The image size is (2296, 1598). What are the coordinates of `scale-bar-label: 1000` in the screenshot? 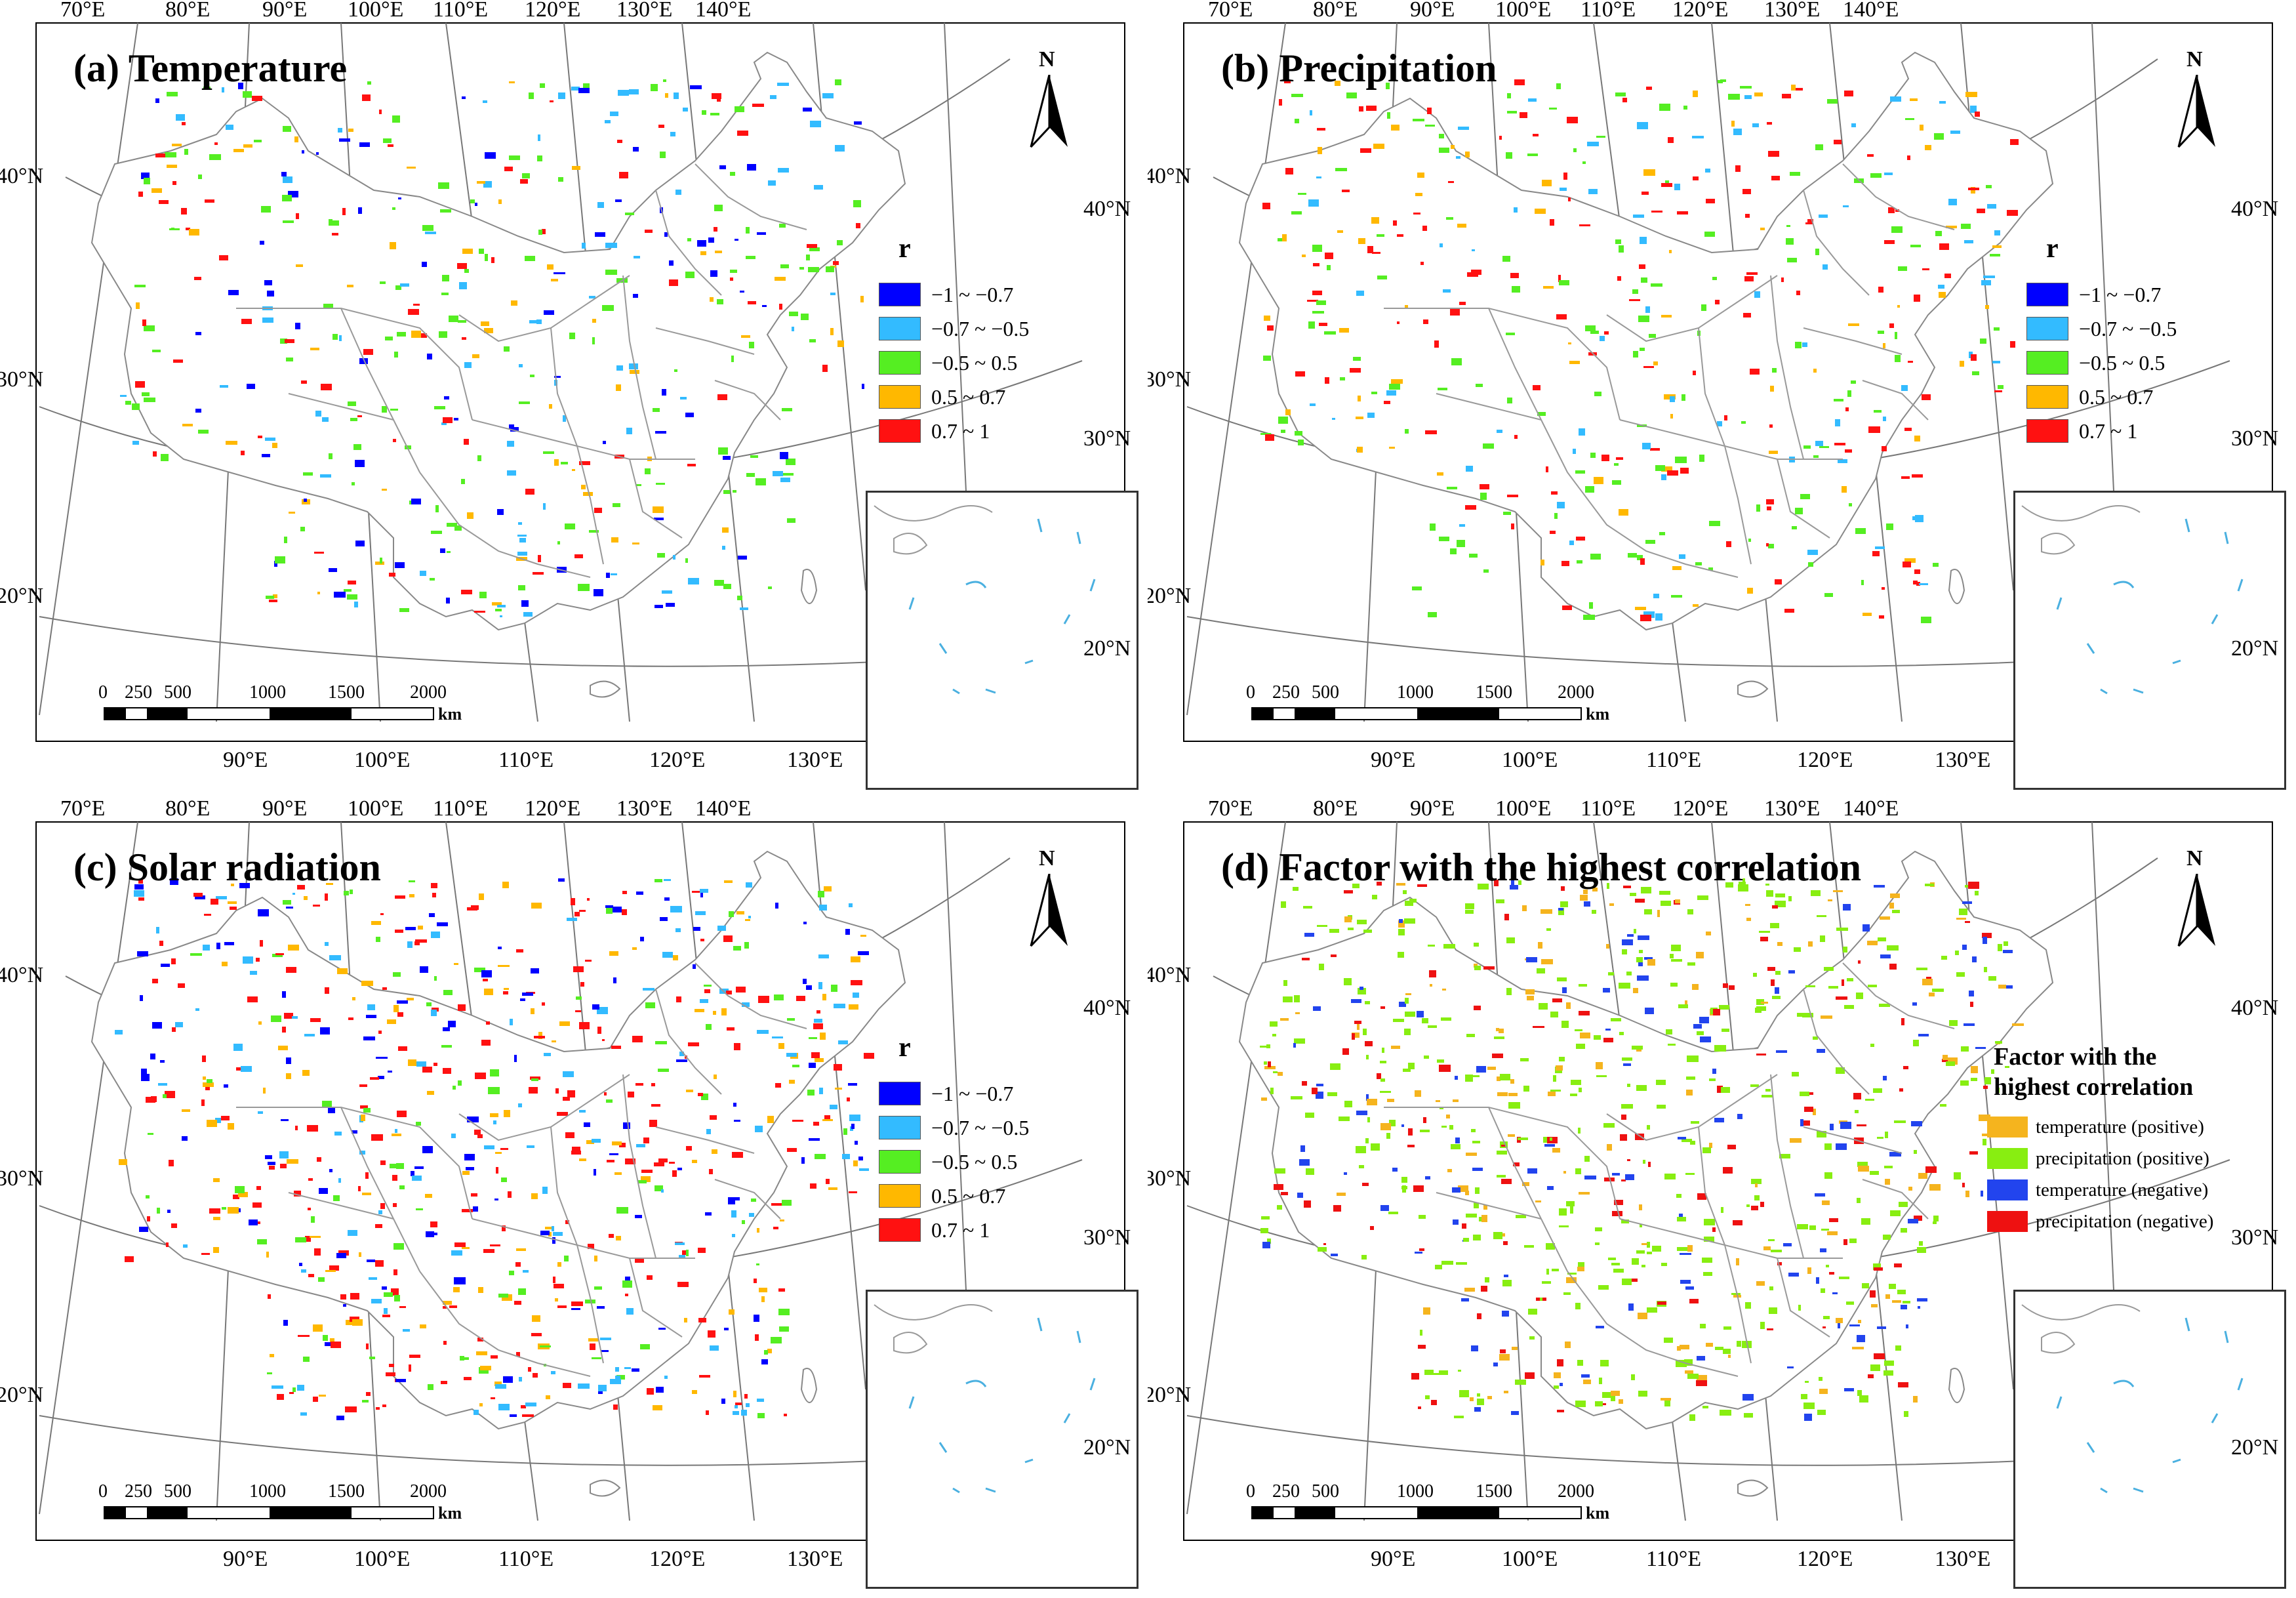 It's located at (267, 1491).